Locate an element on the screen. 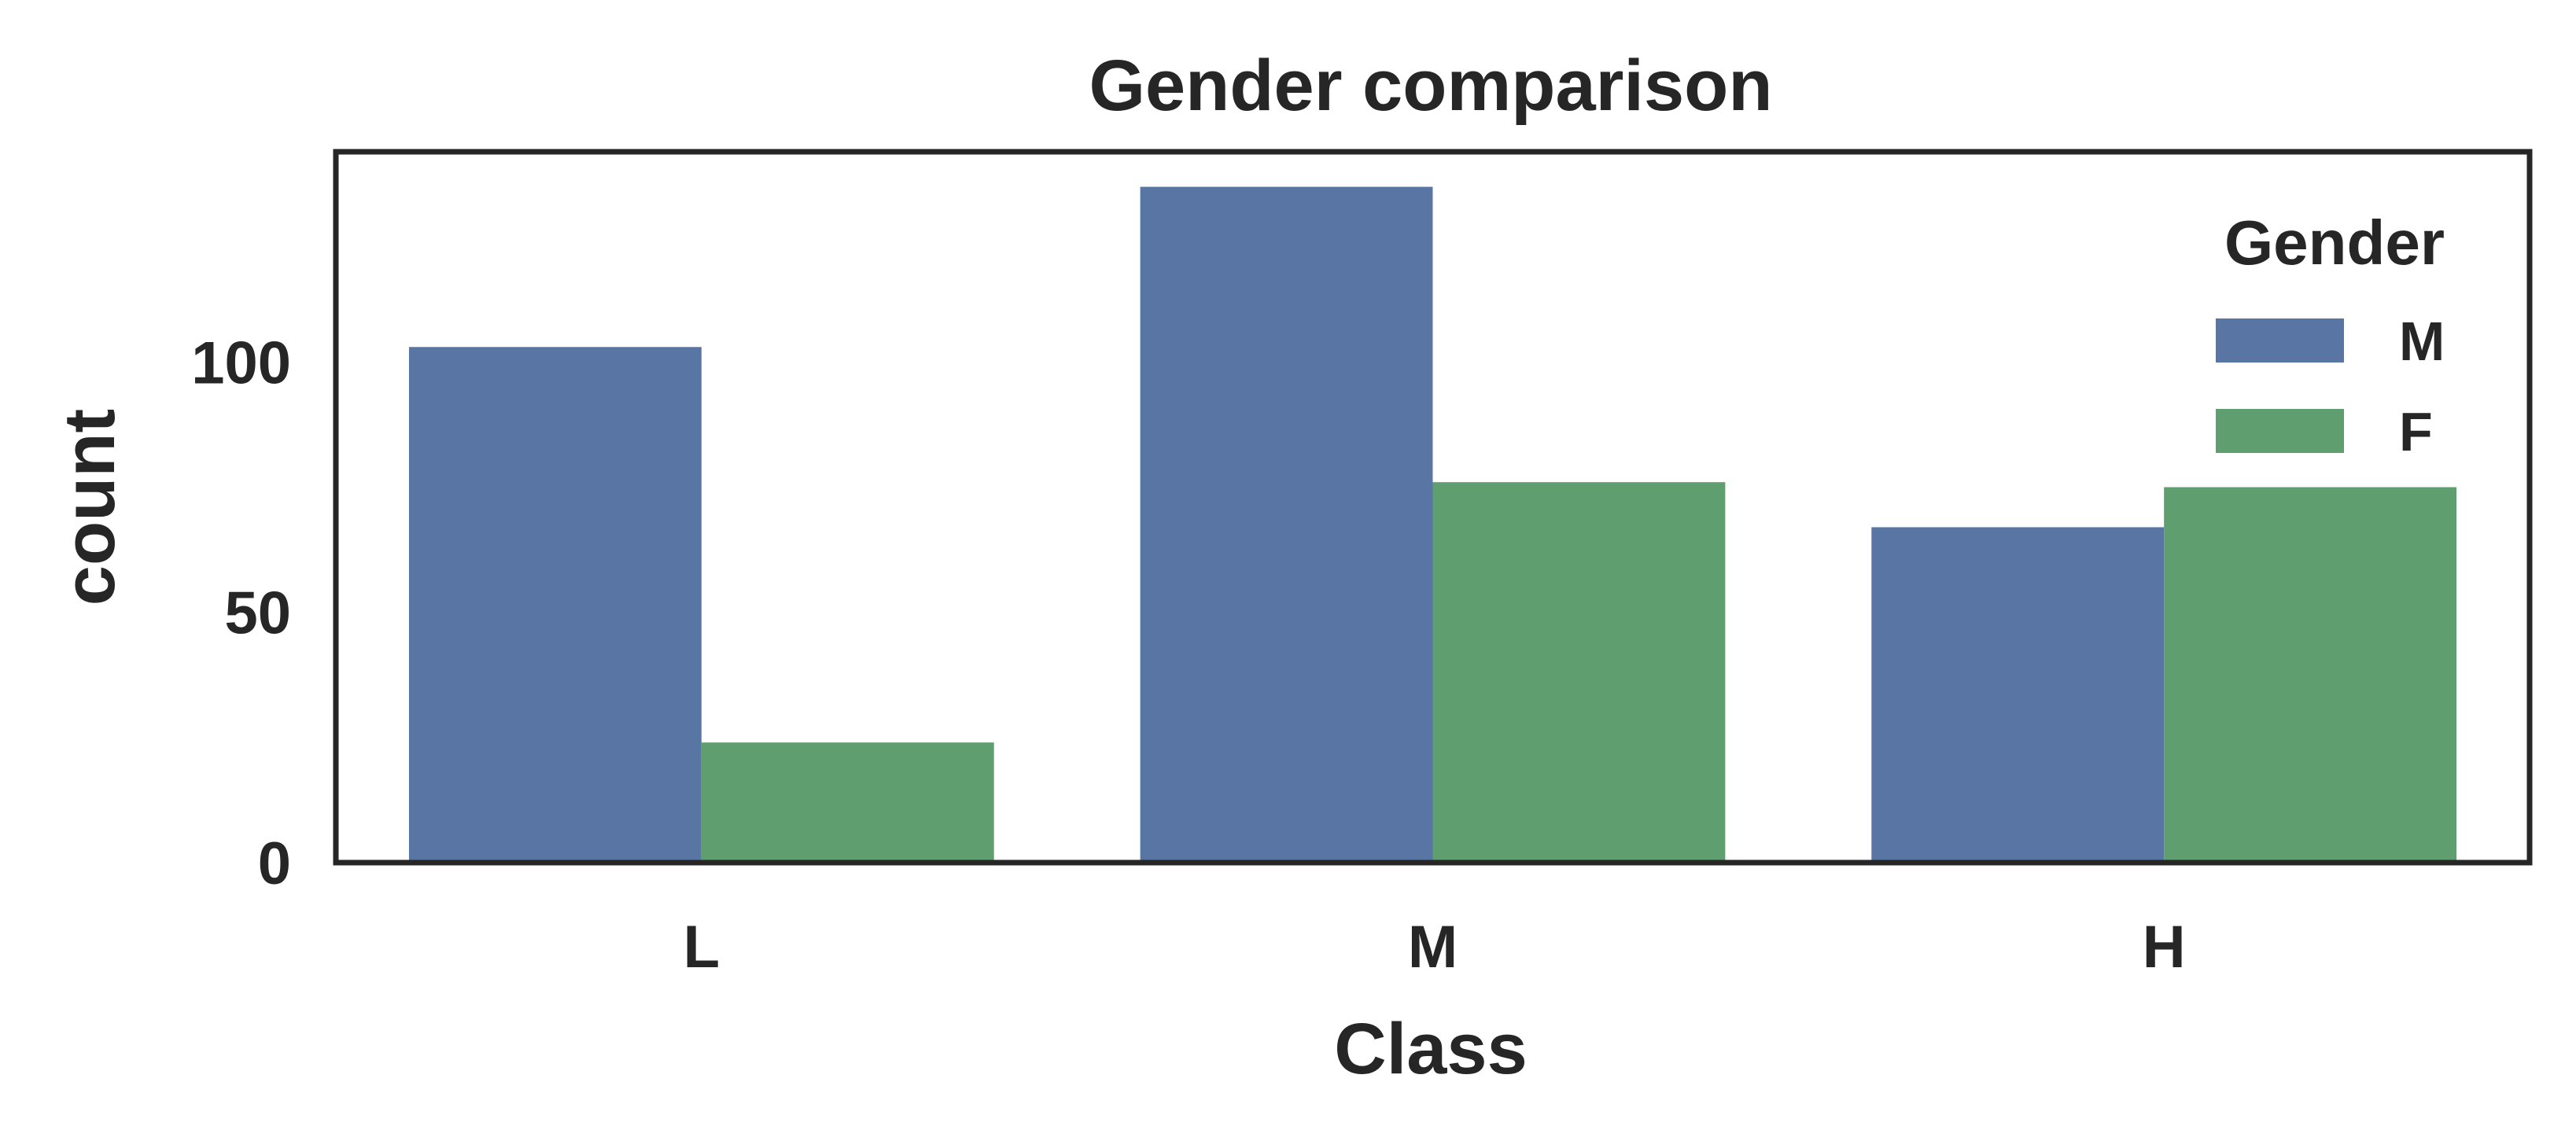 The image size is (2576, 1141). legend-title: Gender is located at coordinates (2334, 243).